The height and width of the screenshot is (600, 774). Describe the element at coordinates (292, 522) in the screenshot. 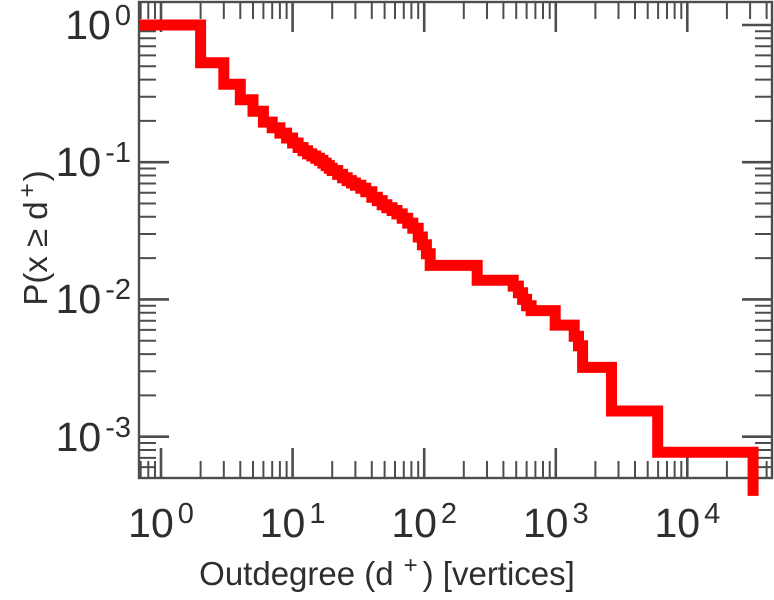

I see `x-tick-label-10e1: 10 1` at that location.